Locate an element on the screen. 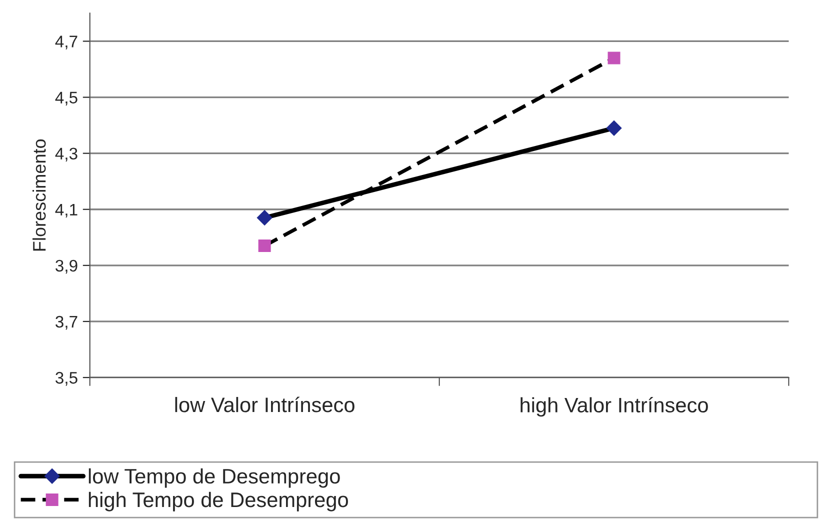  y-axis-title: Florescimento is located at coordinates (39, 195).